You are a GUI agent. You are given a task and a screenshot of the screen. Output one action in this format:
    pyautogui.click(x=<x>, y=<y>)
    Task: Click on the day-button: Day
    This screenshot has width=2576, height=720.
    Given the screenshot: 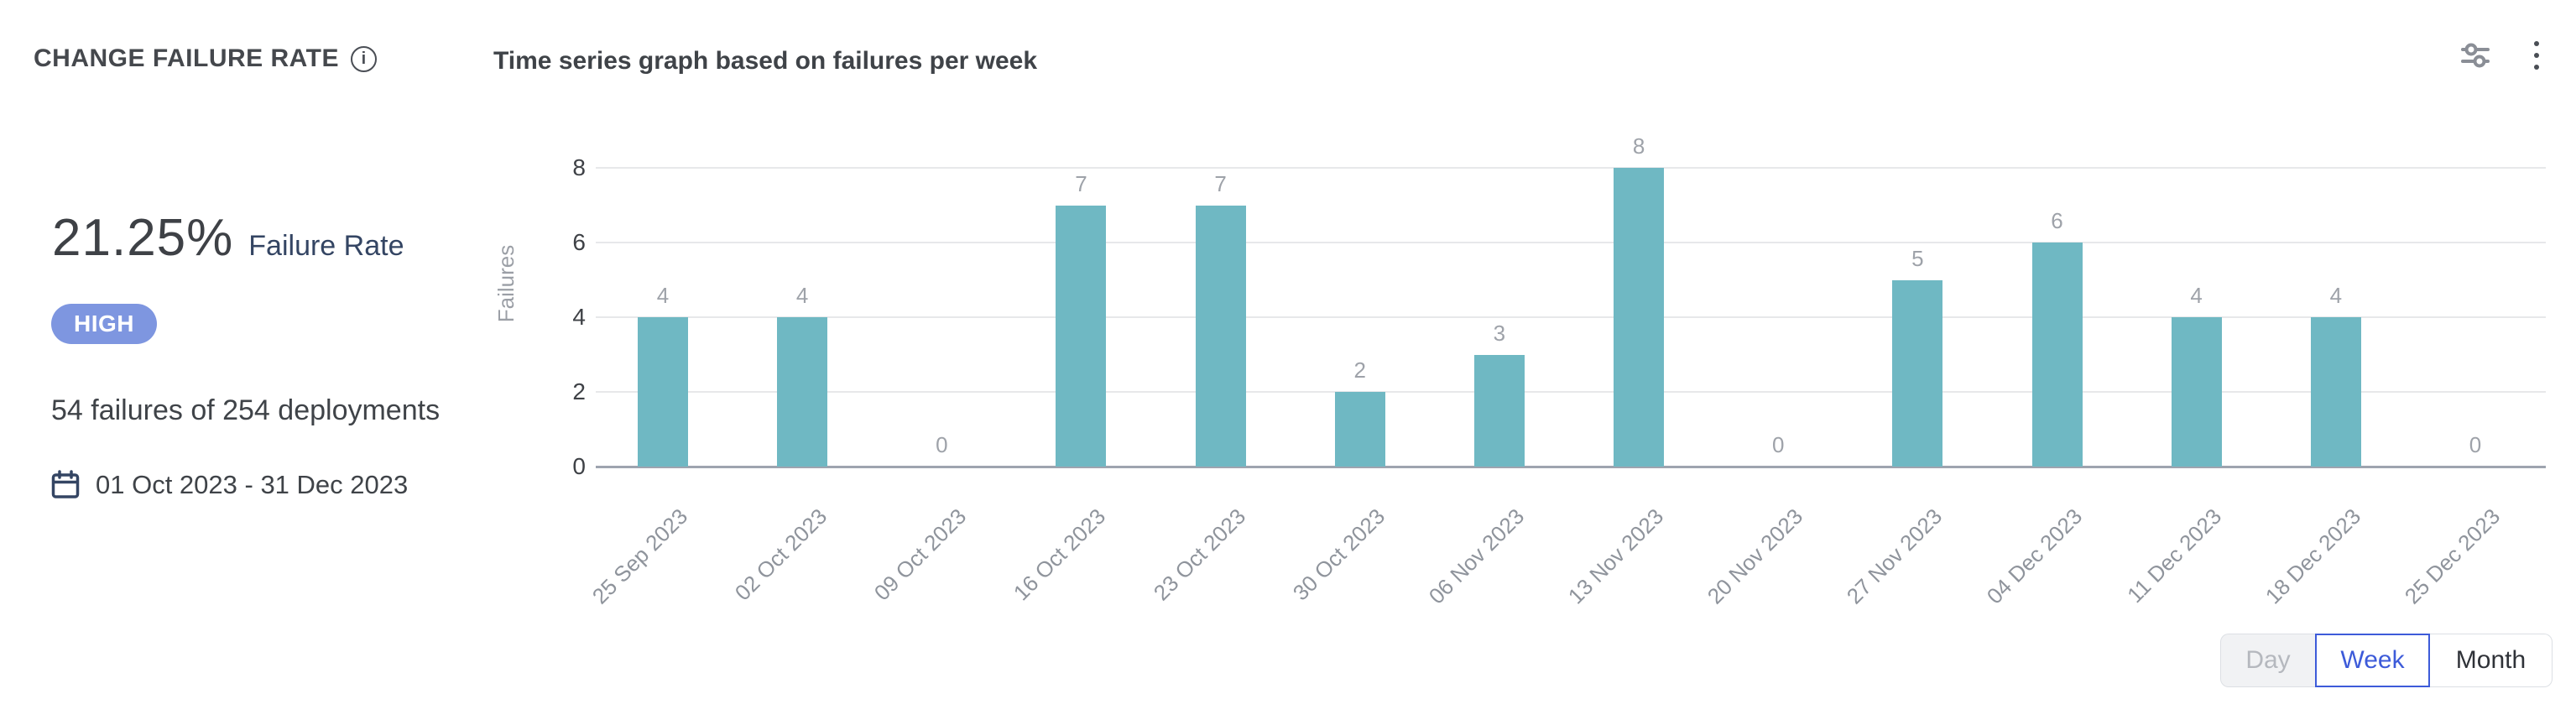 What is the action you would take?
    pyautogui.click(x=2267, y=660)
    